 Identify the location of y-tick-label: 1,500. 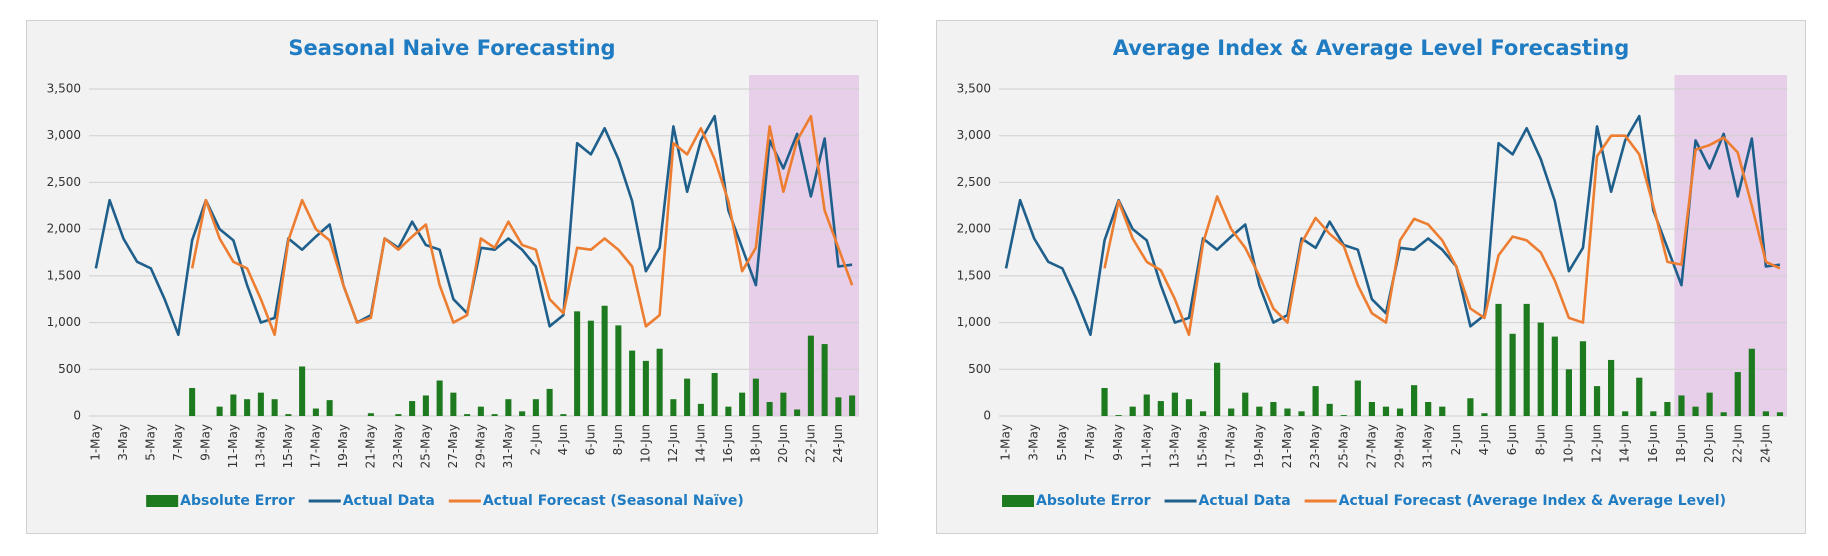
(974, 275).